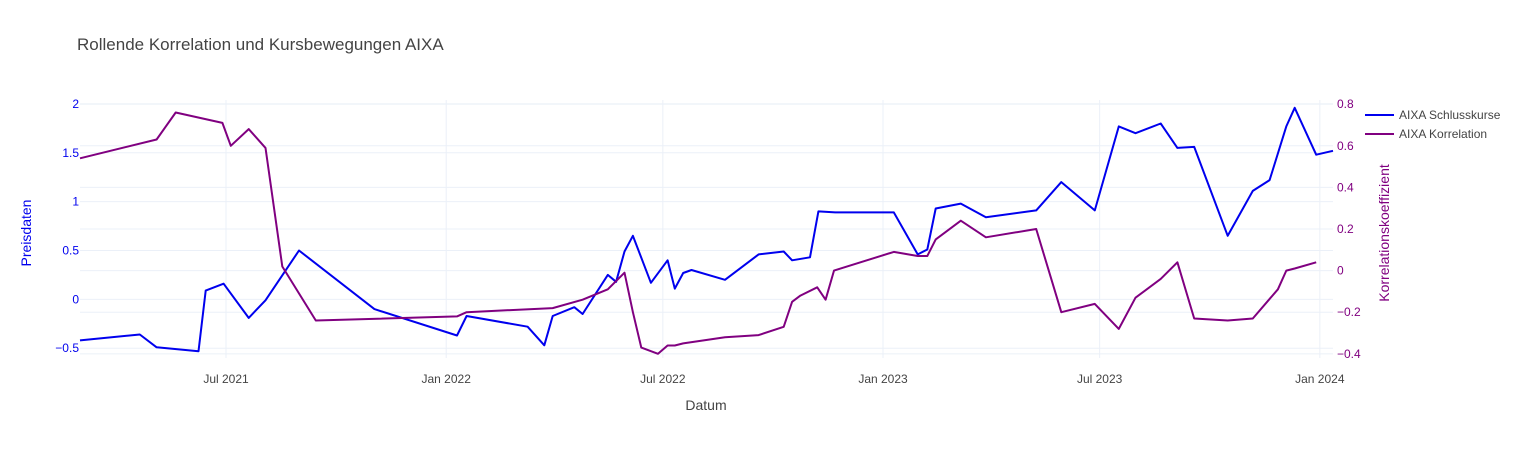 The height and width of the screenshot is (450, 1531). Describe the element at coordinates (70, 251) in the screenshot. I see `y-tick-label: 0.5` at that location.